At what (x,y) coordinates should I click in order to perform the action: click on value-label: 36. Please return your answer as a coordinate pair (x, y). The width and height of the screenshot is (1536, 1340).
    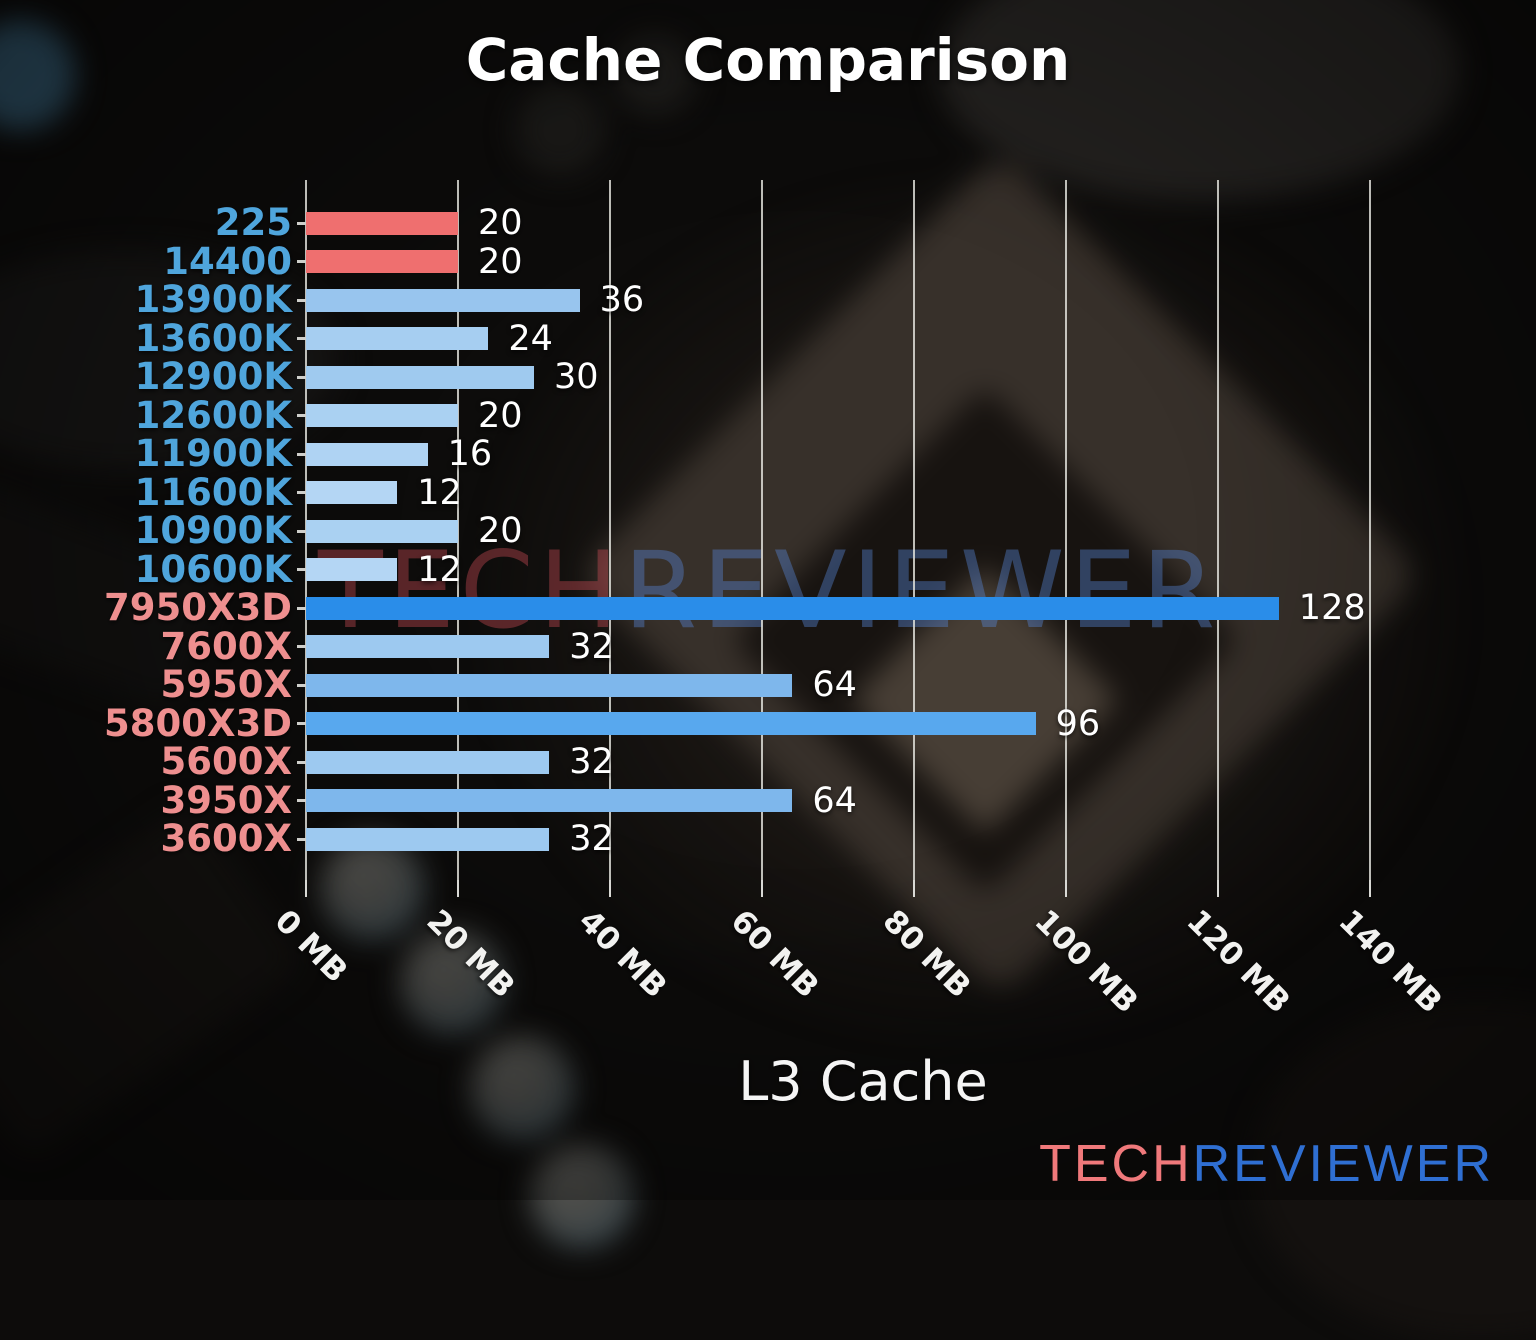
    Looking at the image, I should click on (622, 300).